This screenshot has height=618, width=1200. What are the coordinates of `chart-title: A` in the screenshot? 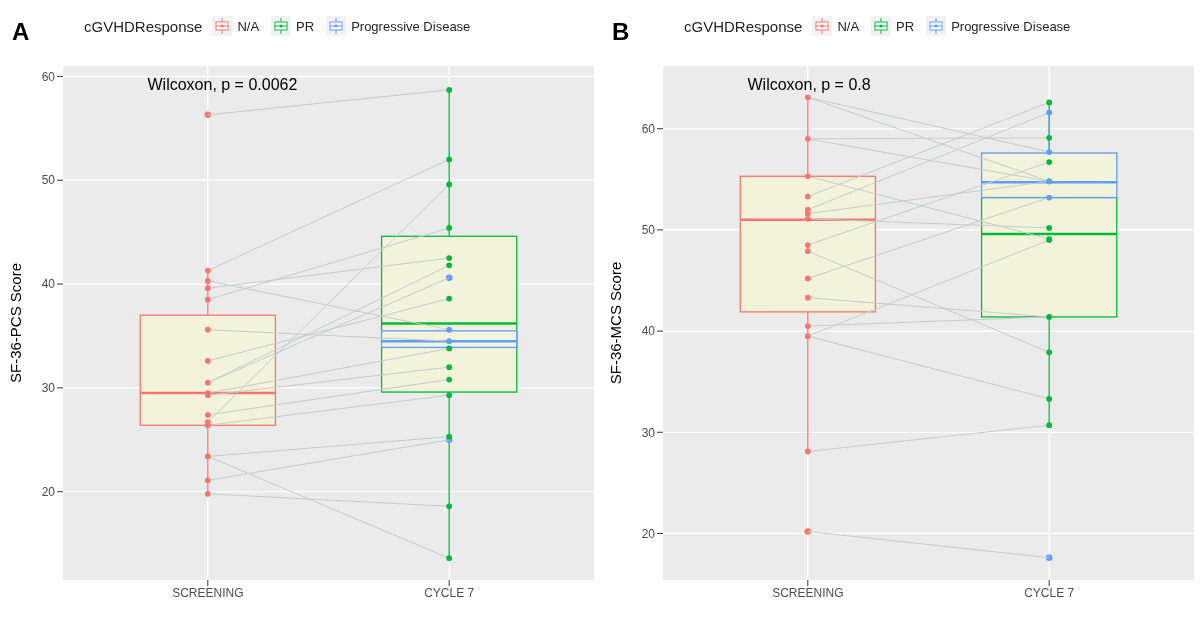 It's located at (21, 32).